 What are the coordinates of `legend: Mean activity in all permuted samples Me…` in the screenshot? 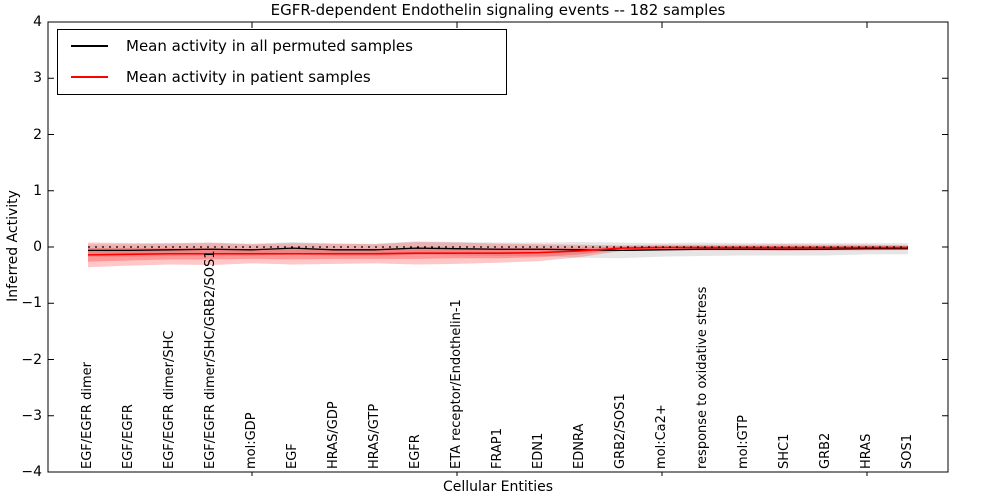 It's located at (282, 62).